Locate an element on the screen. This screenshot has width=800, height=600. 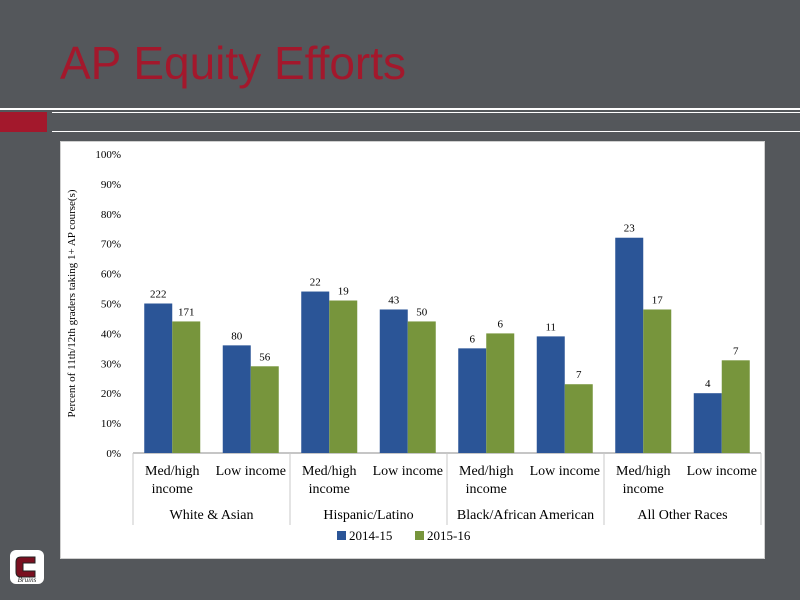
data-label: 50 is located at coordinates (422, 312).